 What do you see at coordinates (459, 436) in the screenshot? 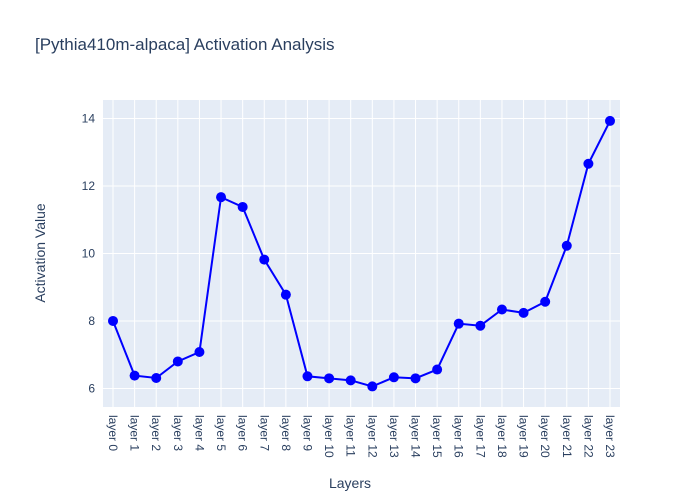
I see `x-tick-label: layer 16` at bounding box center [459, 436].